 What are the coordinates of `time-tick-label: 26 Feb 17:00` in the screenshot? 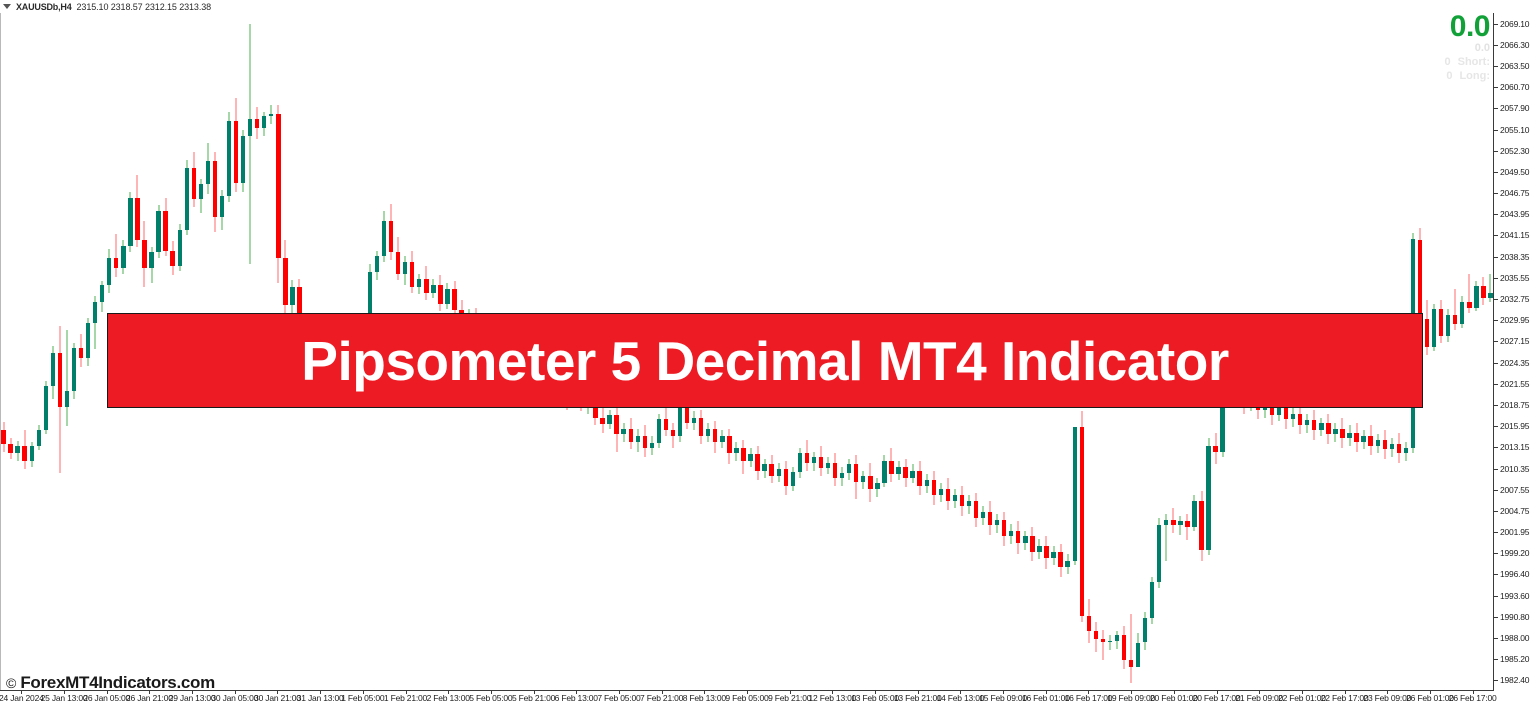 It's located at (1472, 698).